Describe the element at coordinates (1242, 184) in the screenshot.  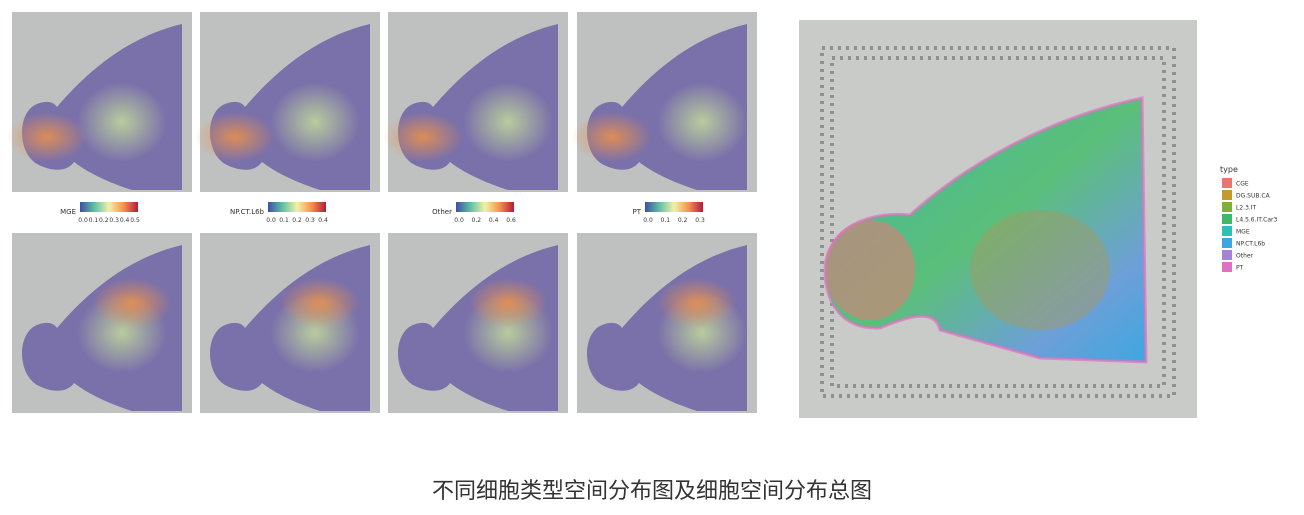
I see `legend-label: CGE` at that location.